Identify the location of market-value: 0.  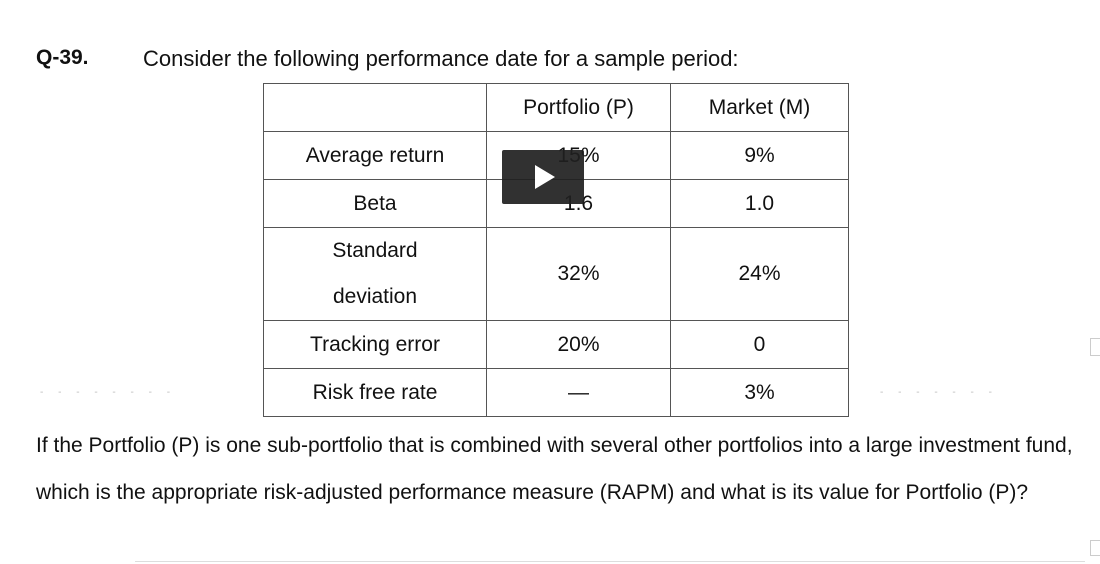
(759, 344).